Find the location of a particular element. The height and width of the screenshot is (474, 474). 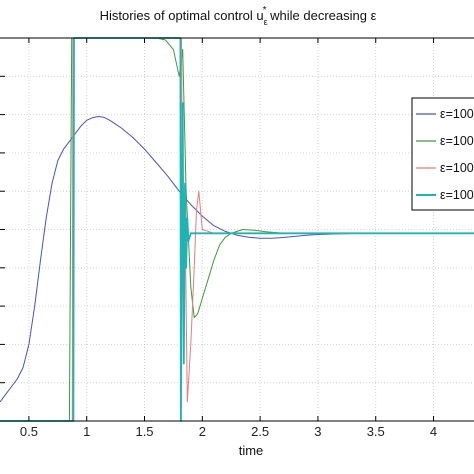

legend-label-3: ε=100 is located at coordinates (457, 168).